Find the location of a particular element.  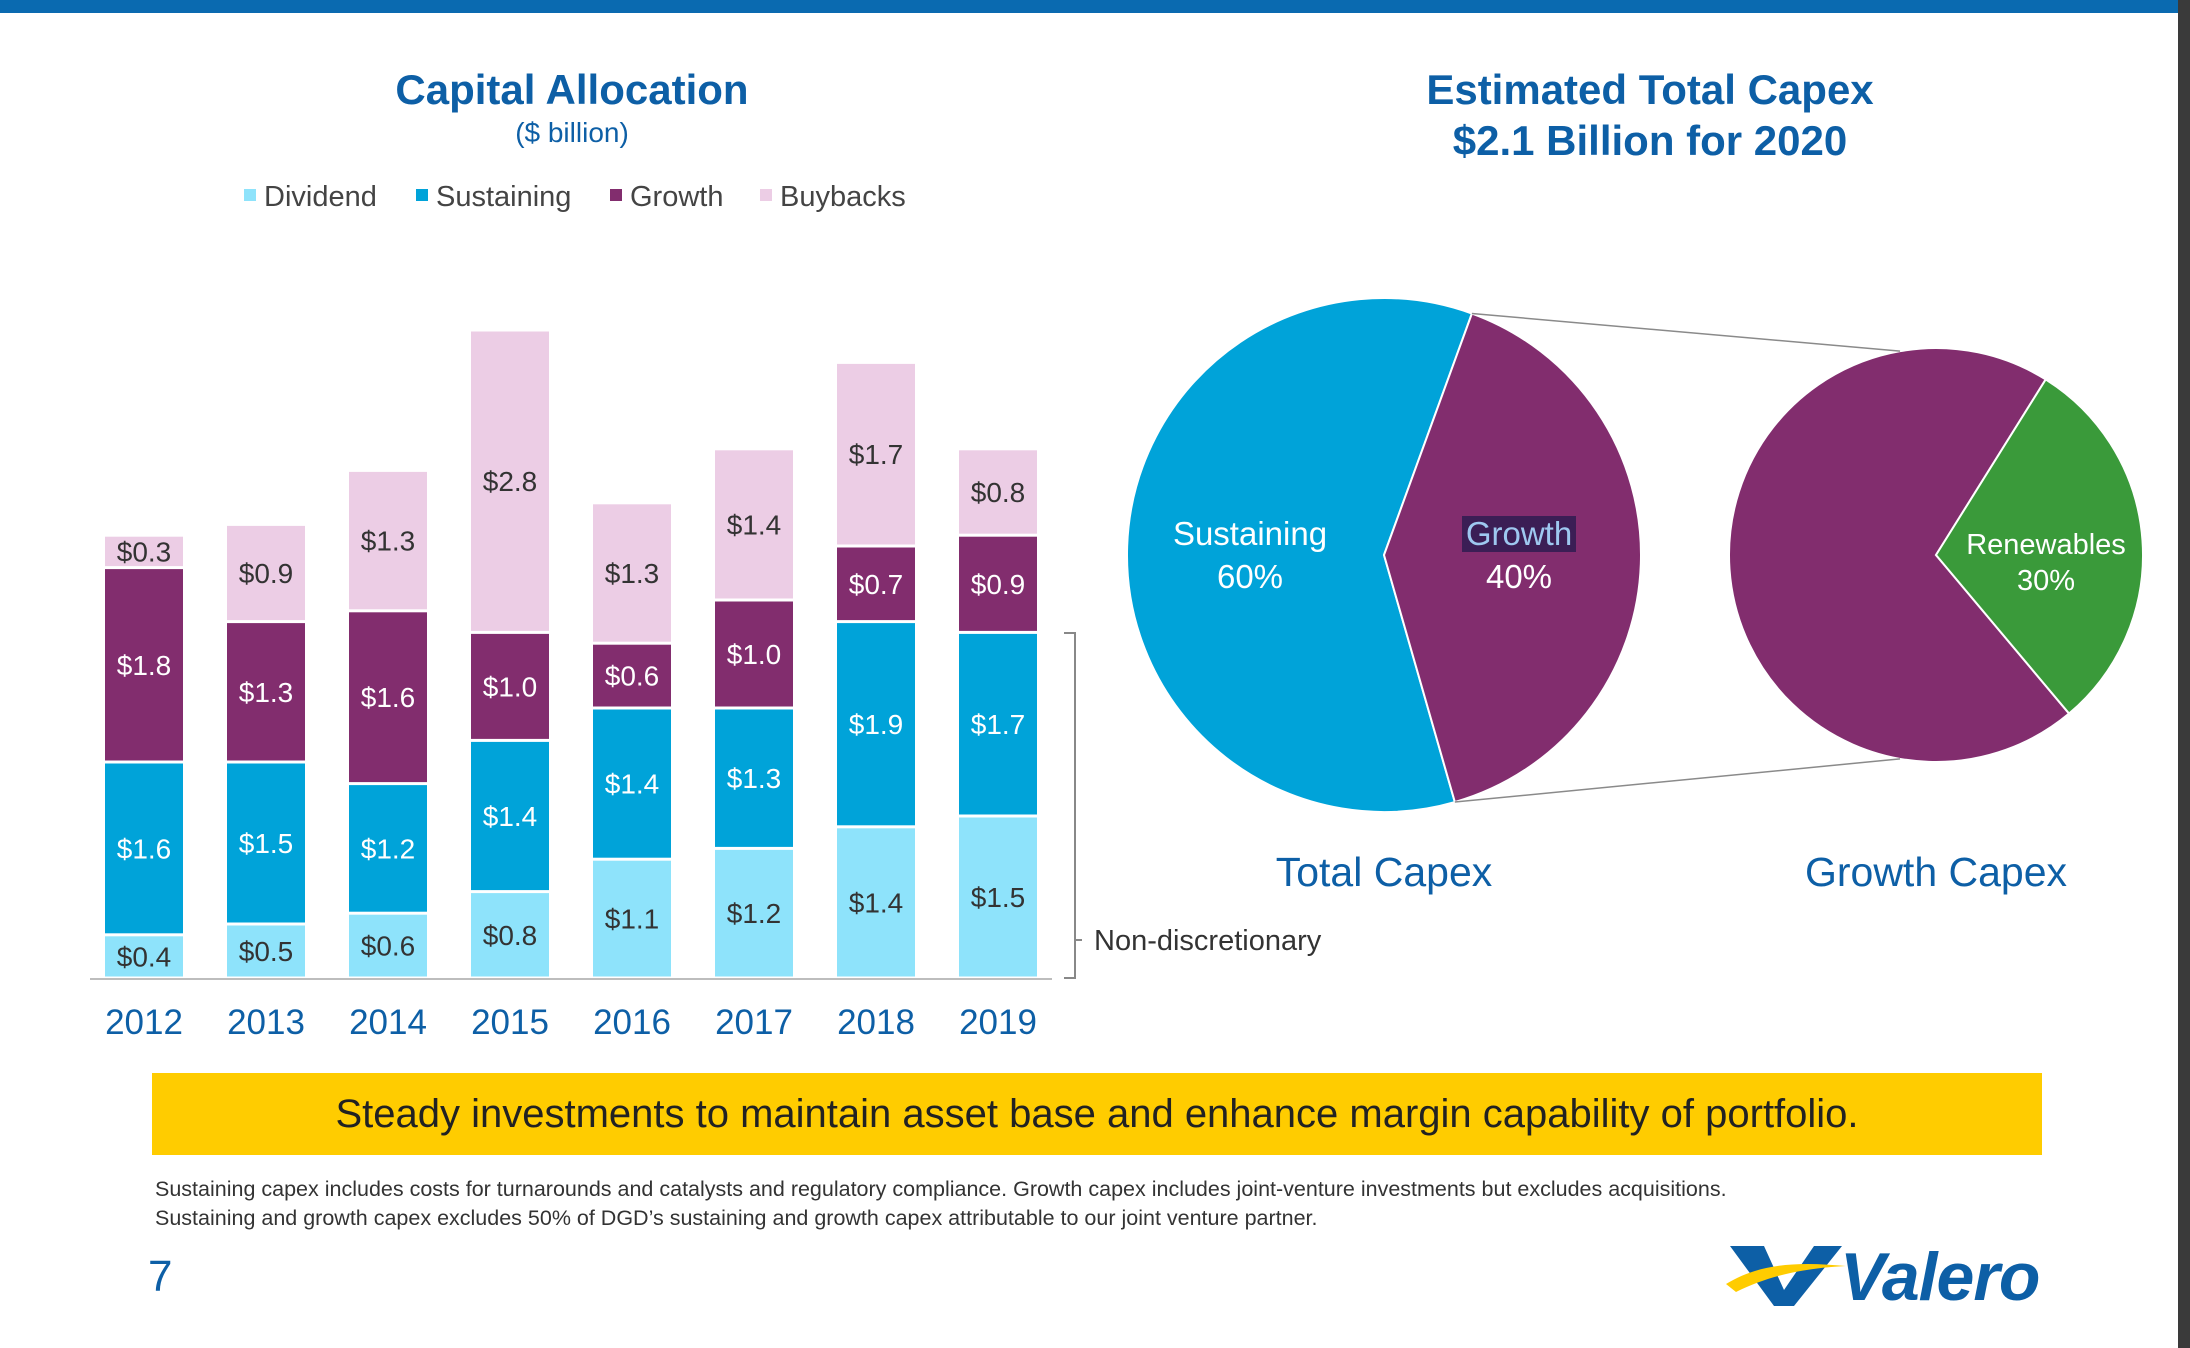

bar-label-sustaining-2018: $1.9 is located at coordinates (876, 724).